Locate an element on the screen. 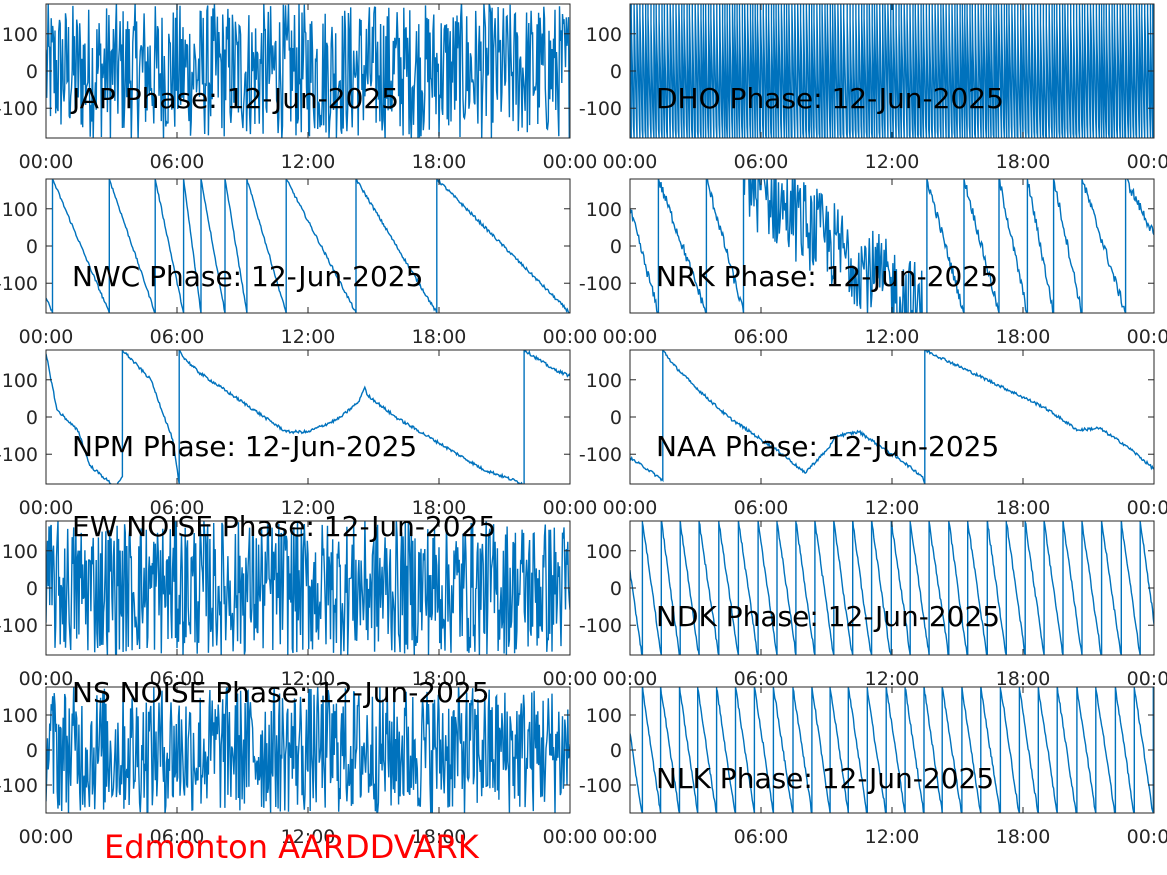  panel-title: NWC Phase: 12-Jun-2025 is located at coordinates (247, 276).